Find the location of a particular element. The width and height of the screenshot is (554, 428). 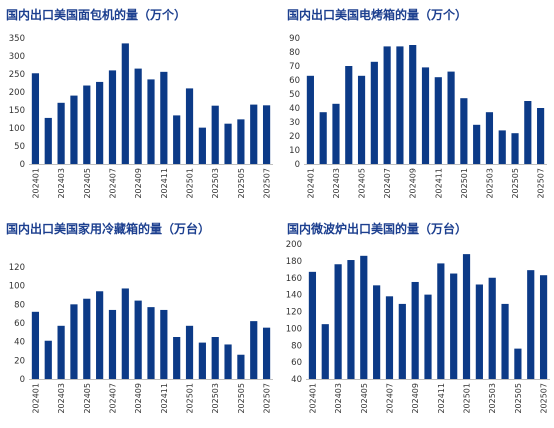

y-tick-label: 20 is located at coordinates (19, 361).